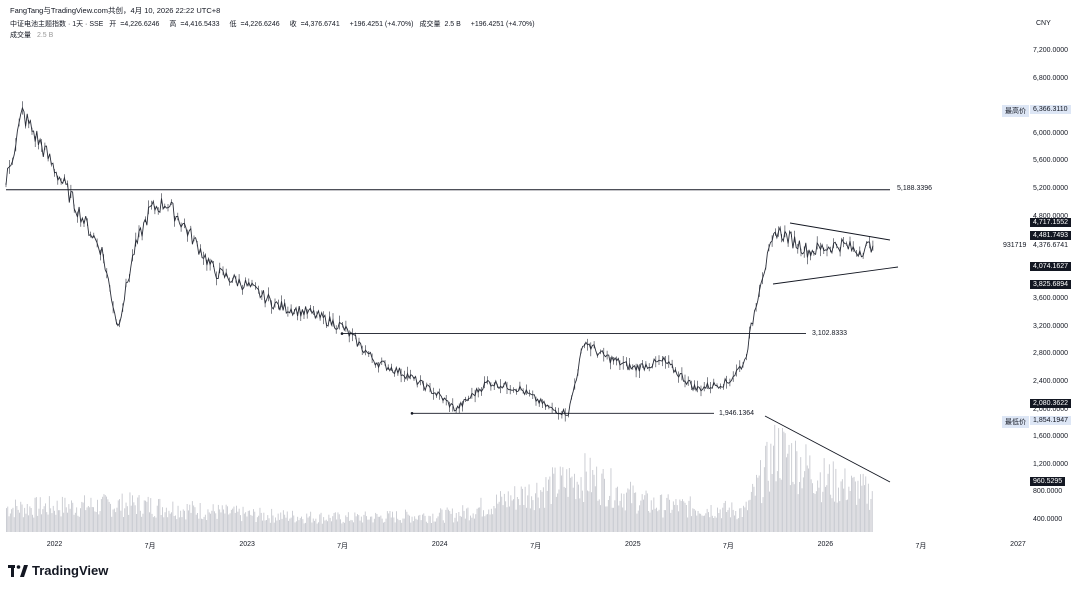  What do you see at coordinates (1051, 382) in the screenshot?
I see `y-tick-label: 2,400.0000` at bounding box center [1051, 382].